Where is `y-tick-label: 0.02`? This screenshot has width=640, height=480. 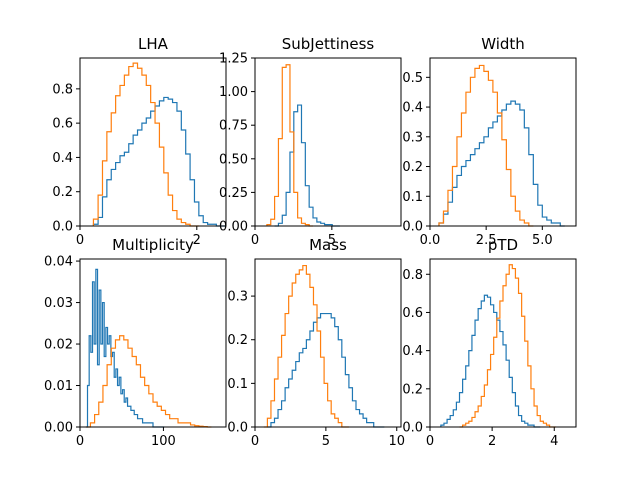
y-tick-label: 0.02 is located at coordinates (58, 345).